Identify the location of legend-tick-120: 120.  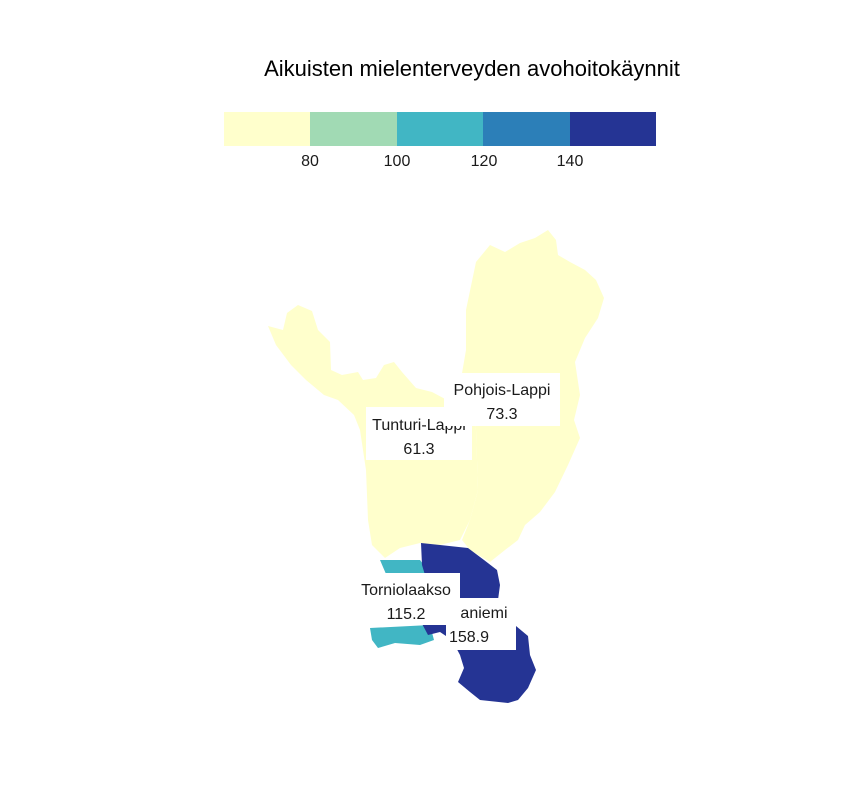
(484, 161).